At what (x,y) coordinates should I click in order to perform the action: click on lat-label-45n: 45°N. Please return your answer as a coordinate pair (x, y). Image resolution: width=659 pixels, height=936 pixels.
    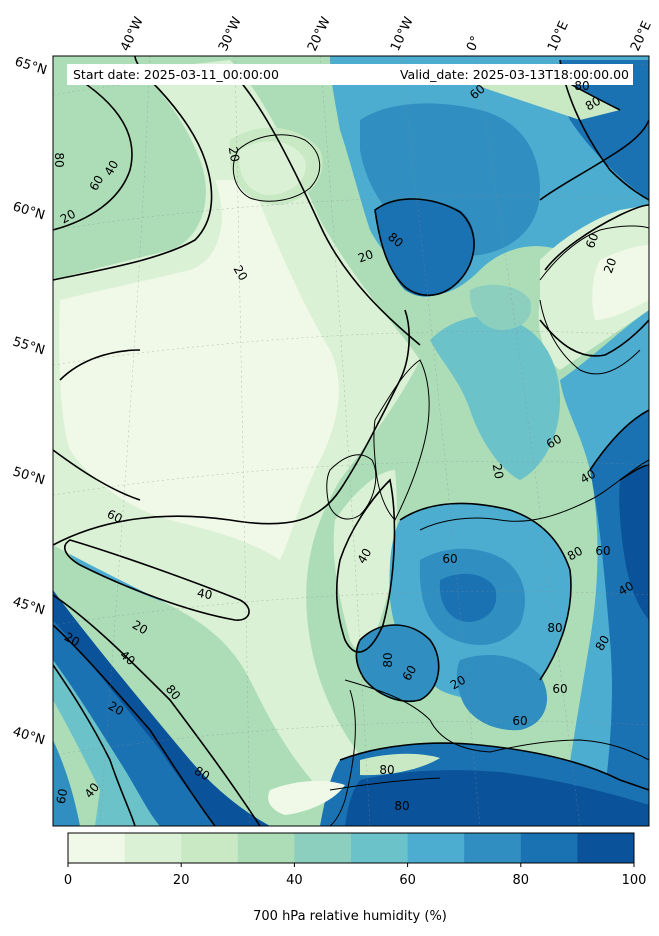
    Looking at the image, I should click on (29, 606).